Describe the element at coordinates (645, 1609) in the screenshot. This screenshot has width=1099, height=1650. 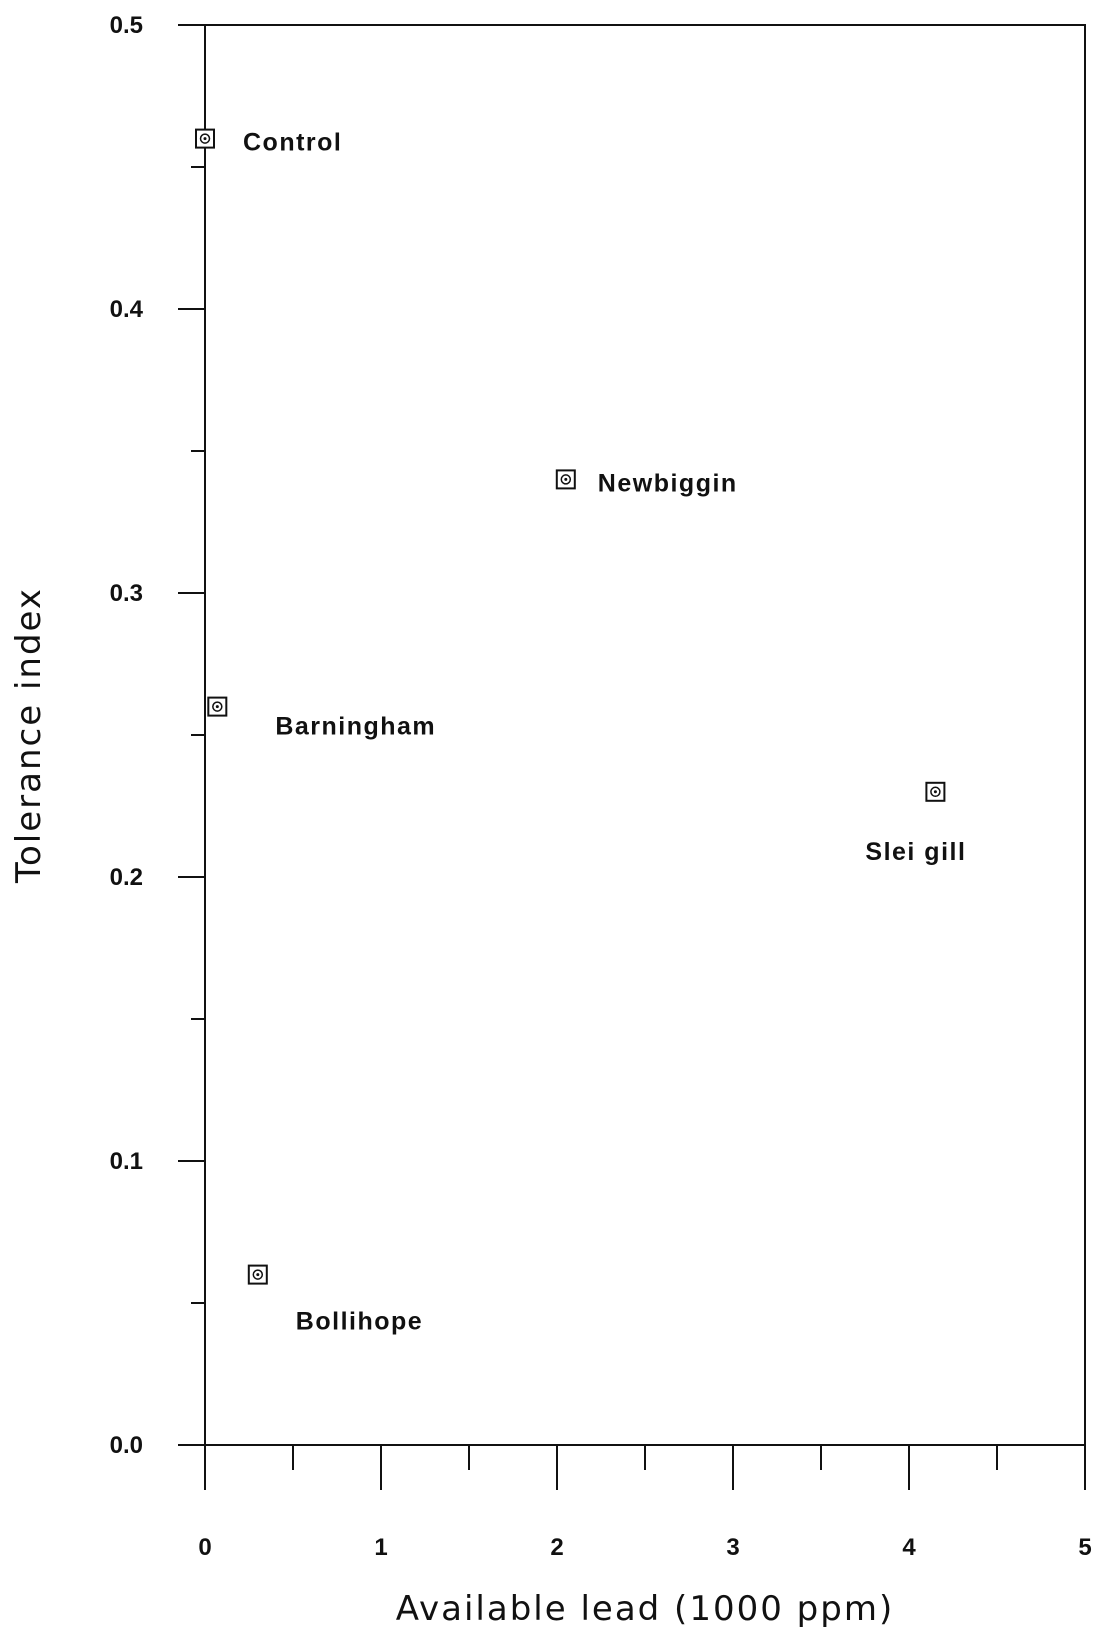
I see `x-axis-title: Available lead (1000 ppm)` at that location.